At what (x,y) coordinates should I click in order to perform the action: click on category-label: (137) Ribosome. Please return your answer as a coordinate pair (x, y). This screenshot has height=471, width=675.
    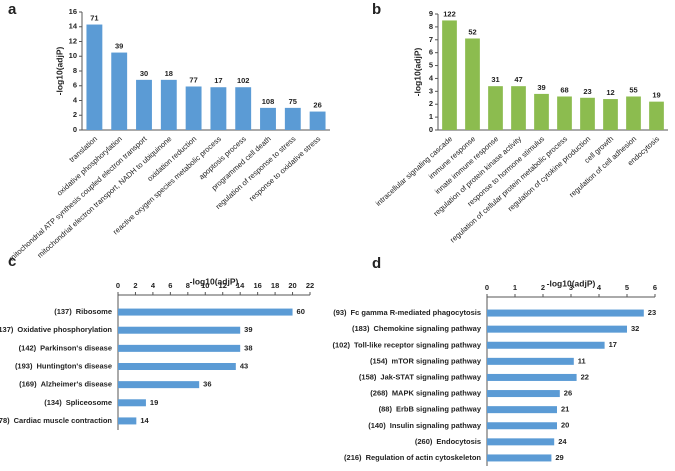
    Looking at the image, I should click on (83, 311).